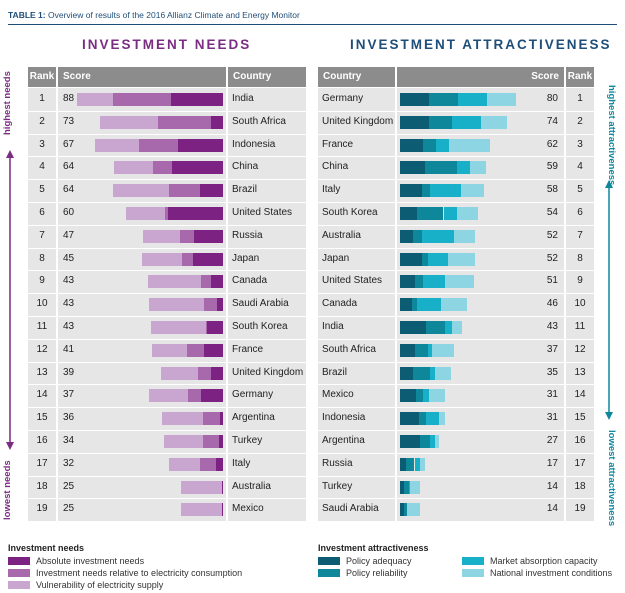 This screenshot has width=625, height=593. What do you see at coordinates (580, 144) in the screenshot?
I see `attr-rank-cell: 3` at bounding box center [580, 144].